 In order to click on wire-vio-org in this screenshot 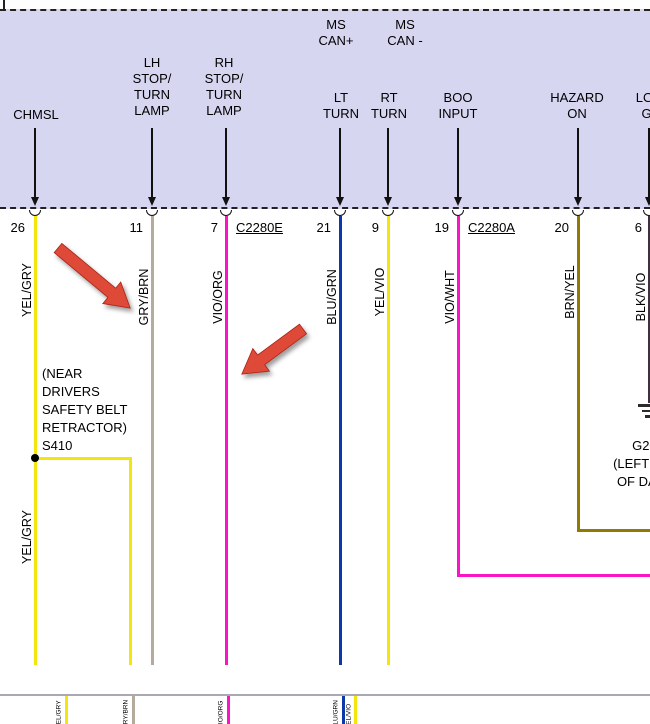, I will do `click(226, 440)`.